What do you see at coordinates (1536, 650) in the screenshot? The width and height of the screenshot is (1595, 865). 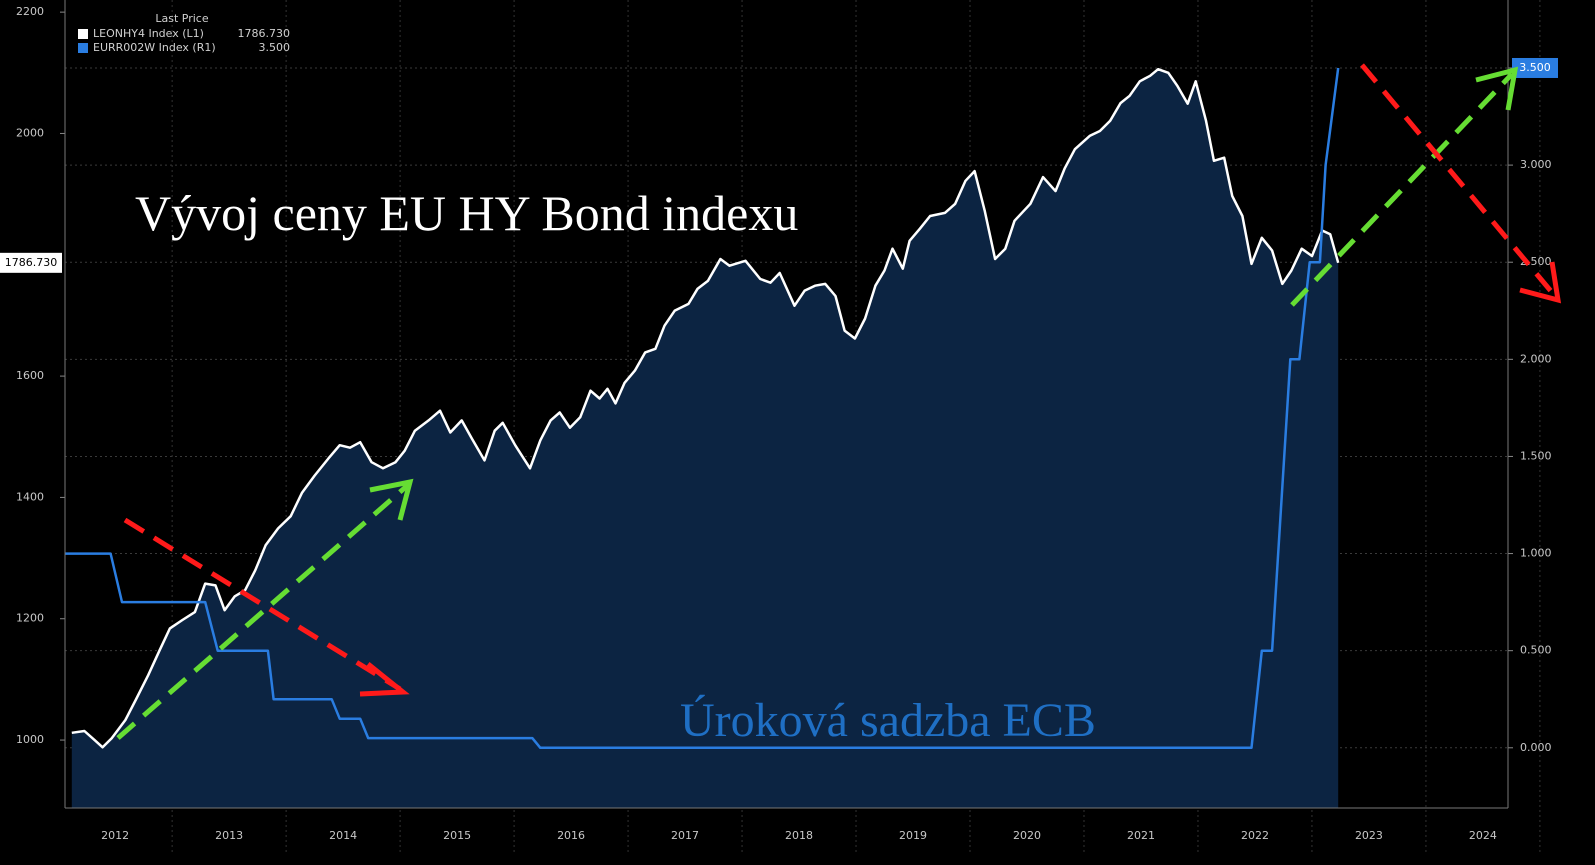 I see `y2-tick-label: 0.500` at bounding box center [1536, 650].